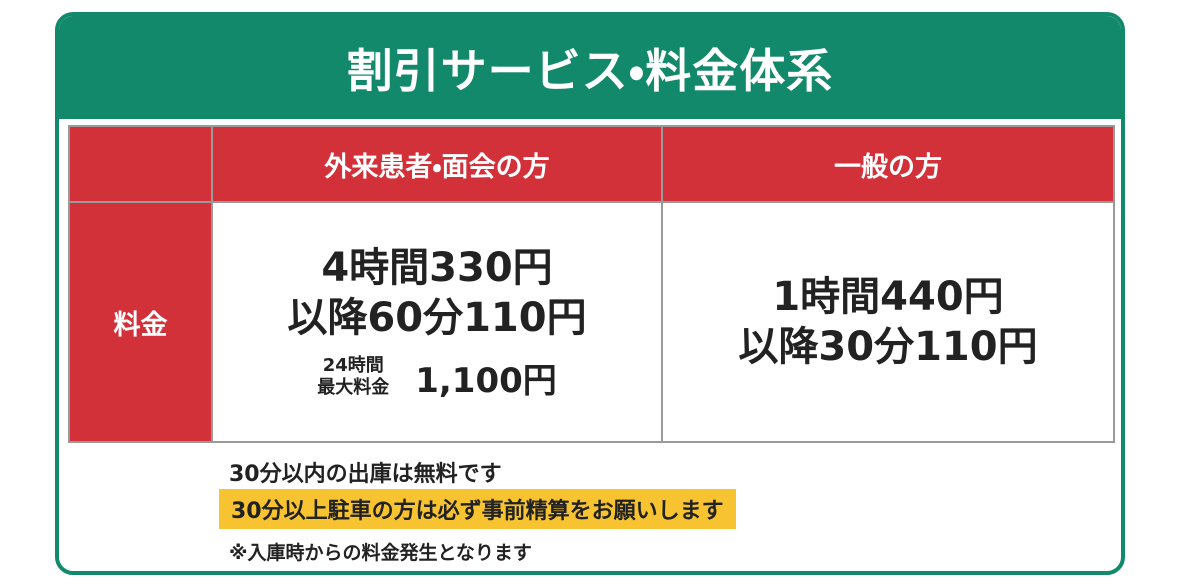 This screenshot has width=1180, height=584. I want to click on max-label: 24時間 最大料金, so click(353, 377).